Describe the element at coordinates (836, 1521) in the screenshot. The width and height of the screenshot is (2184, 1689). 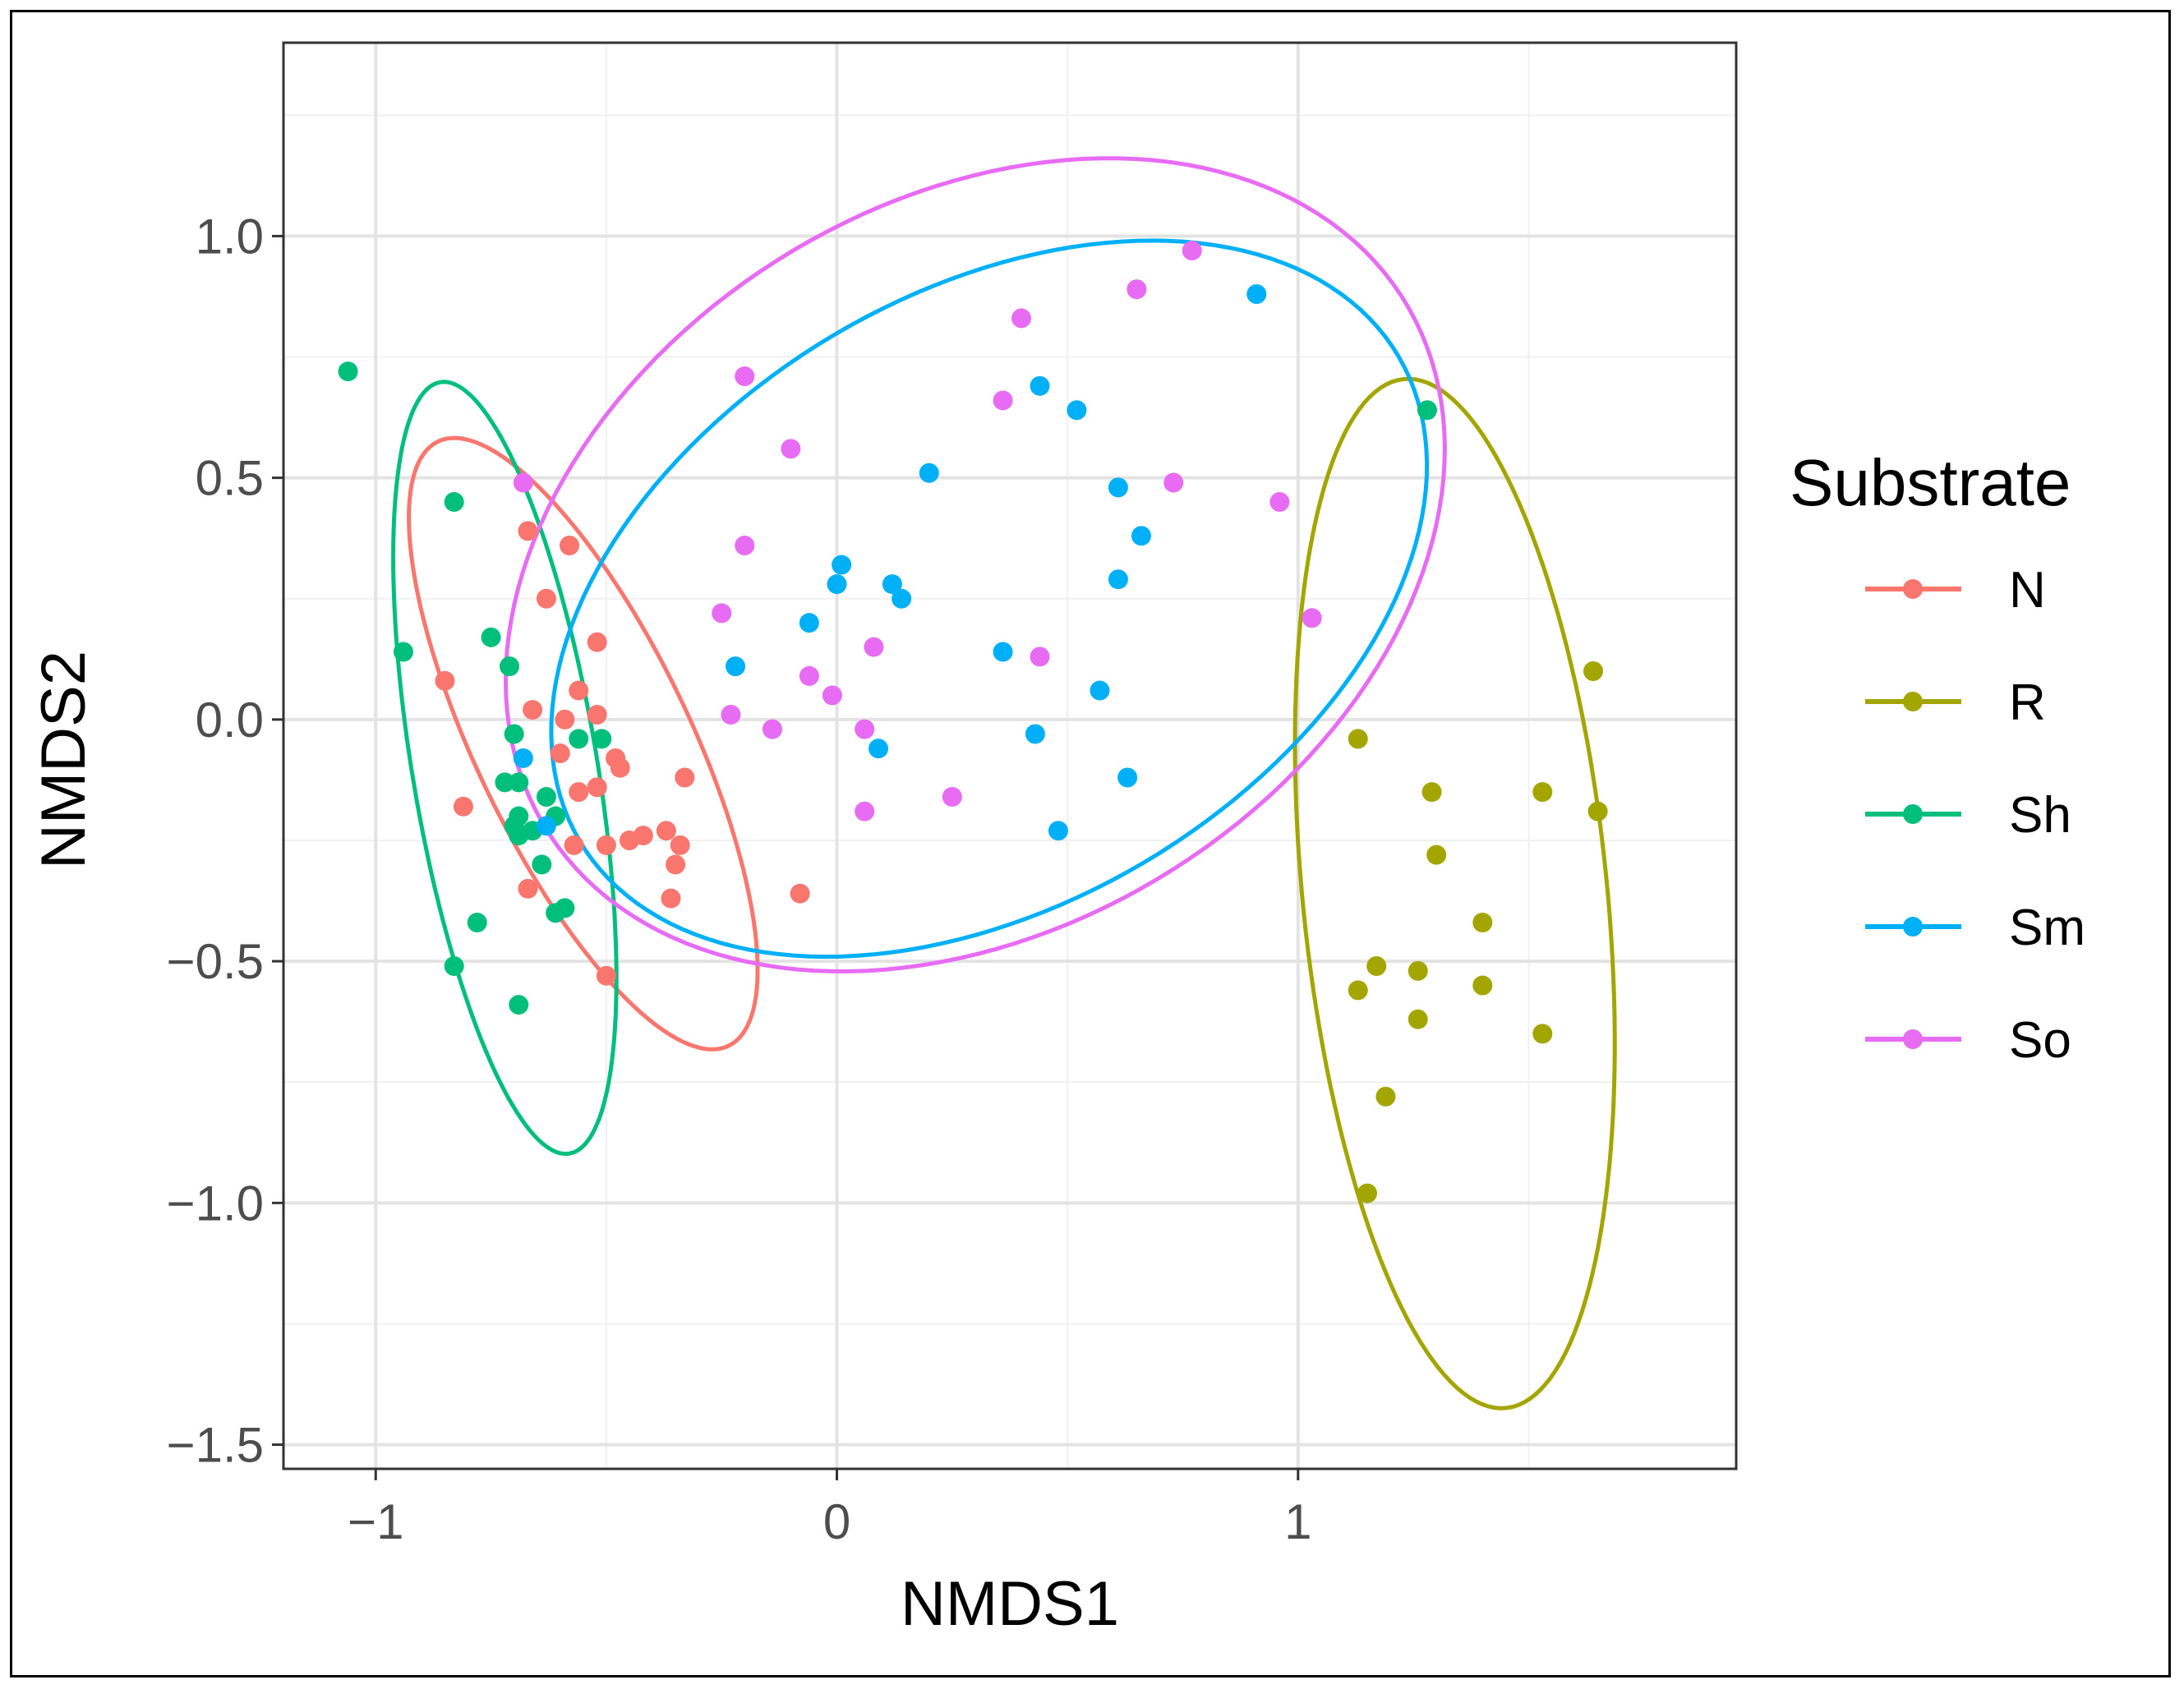
I see `x-tick-label: 0` at that location.